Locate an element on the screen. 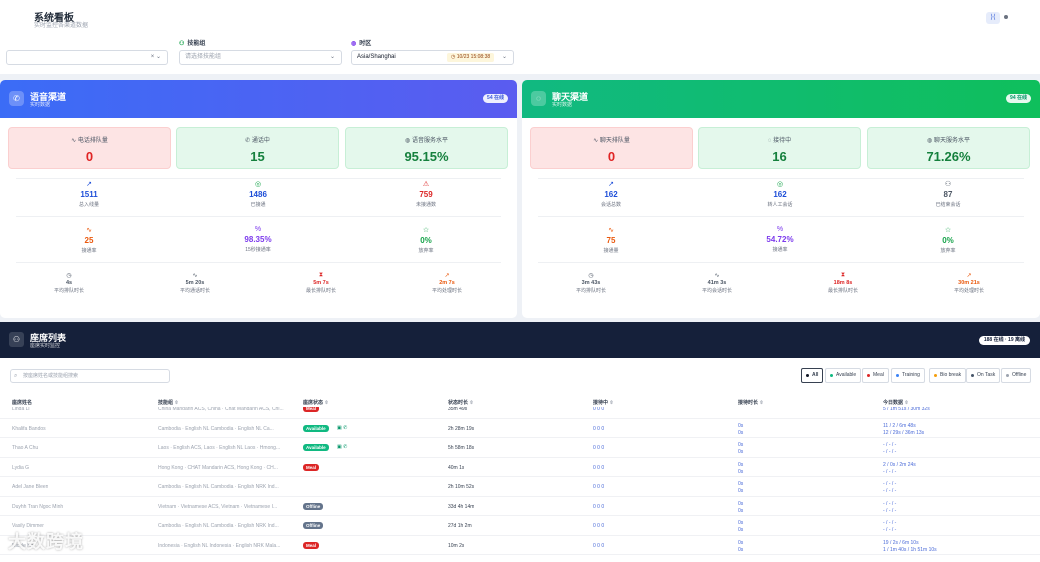  stat-card-service-level: ◍ 语音服务水平 95.15% is located at coordinates (426, 148).